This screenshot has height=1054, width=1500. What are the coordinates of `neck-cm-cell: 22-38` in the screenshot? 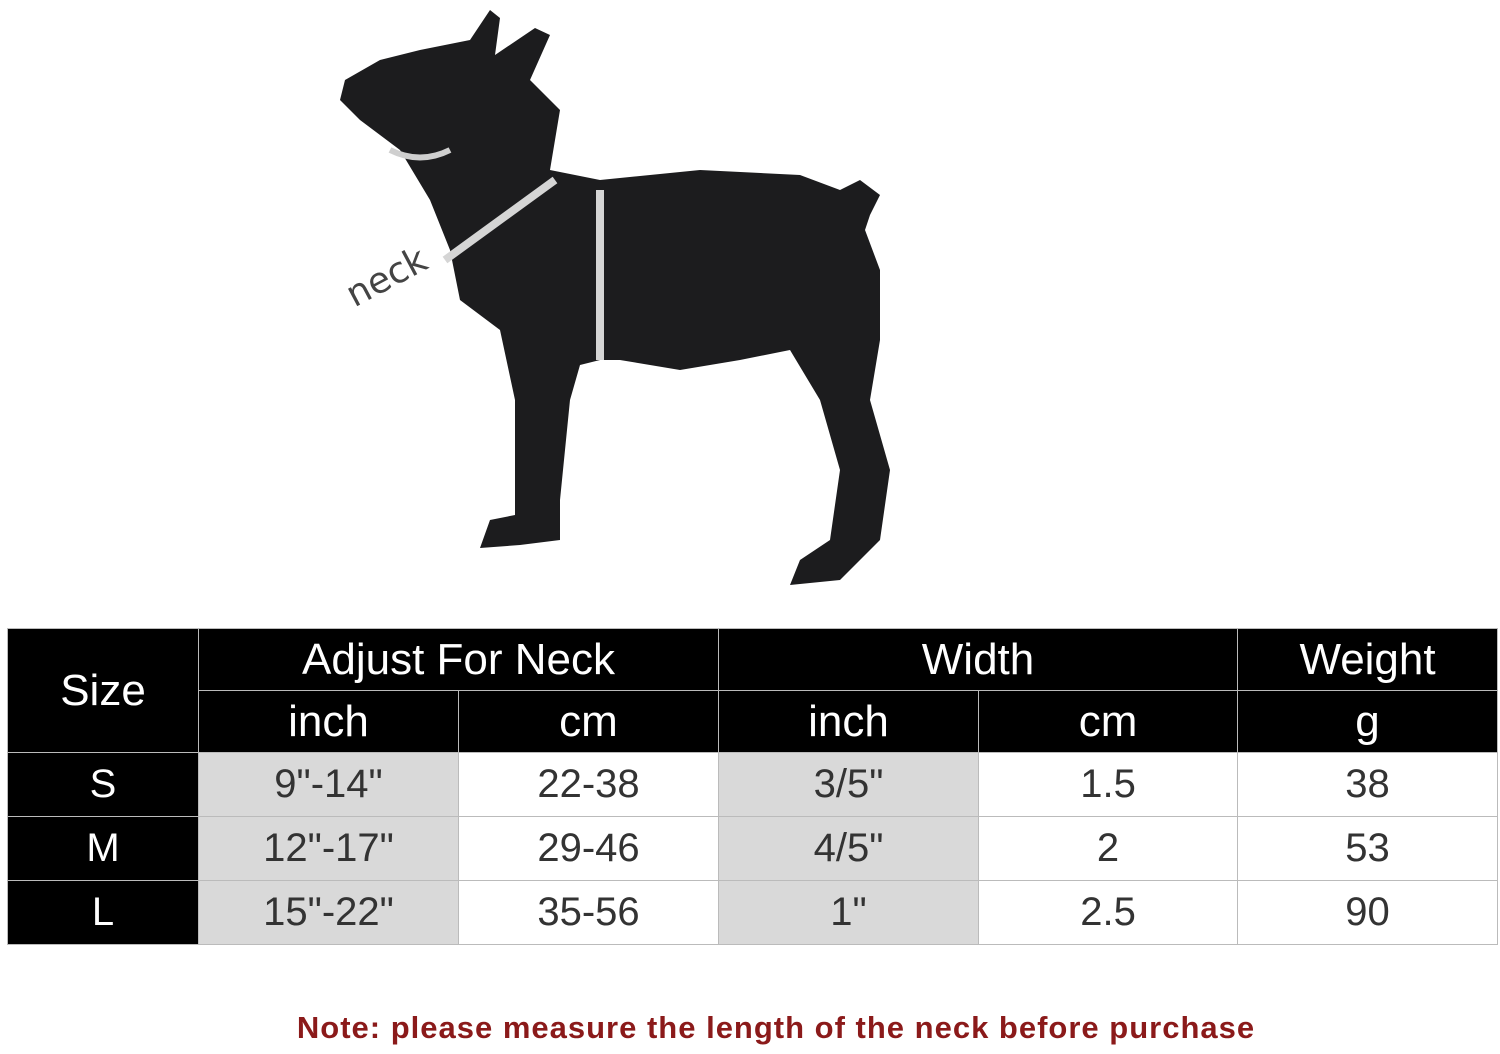 It's located at (588, 784).